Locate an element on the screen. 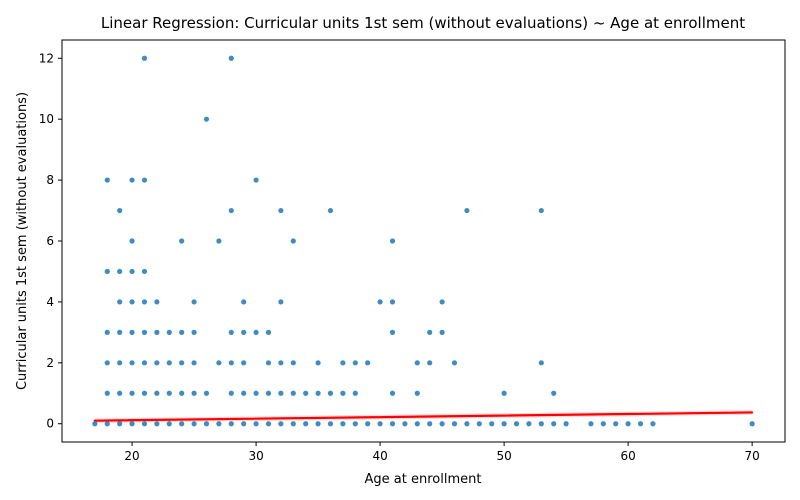  y-tick-label: 2 is located at coordinates (50, 363).